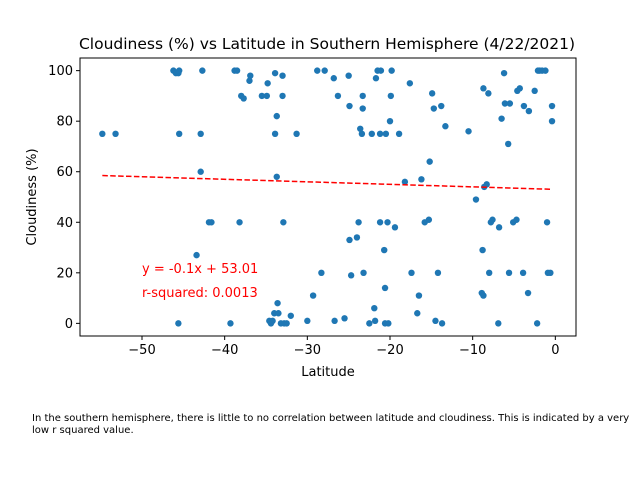 The width and height of the screenshot is (640, 480). What do you see at coordinates (64, 223) in the screenshot?
I see `y-tick-label: 40` at bounding box center [64, 223].